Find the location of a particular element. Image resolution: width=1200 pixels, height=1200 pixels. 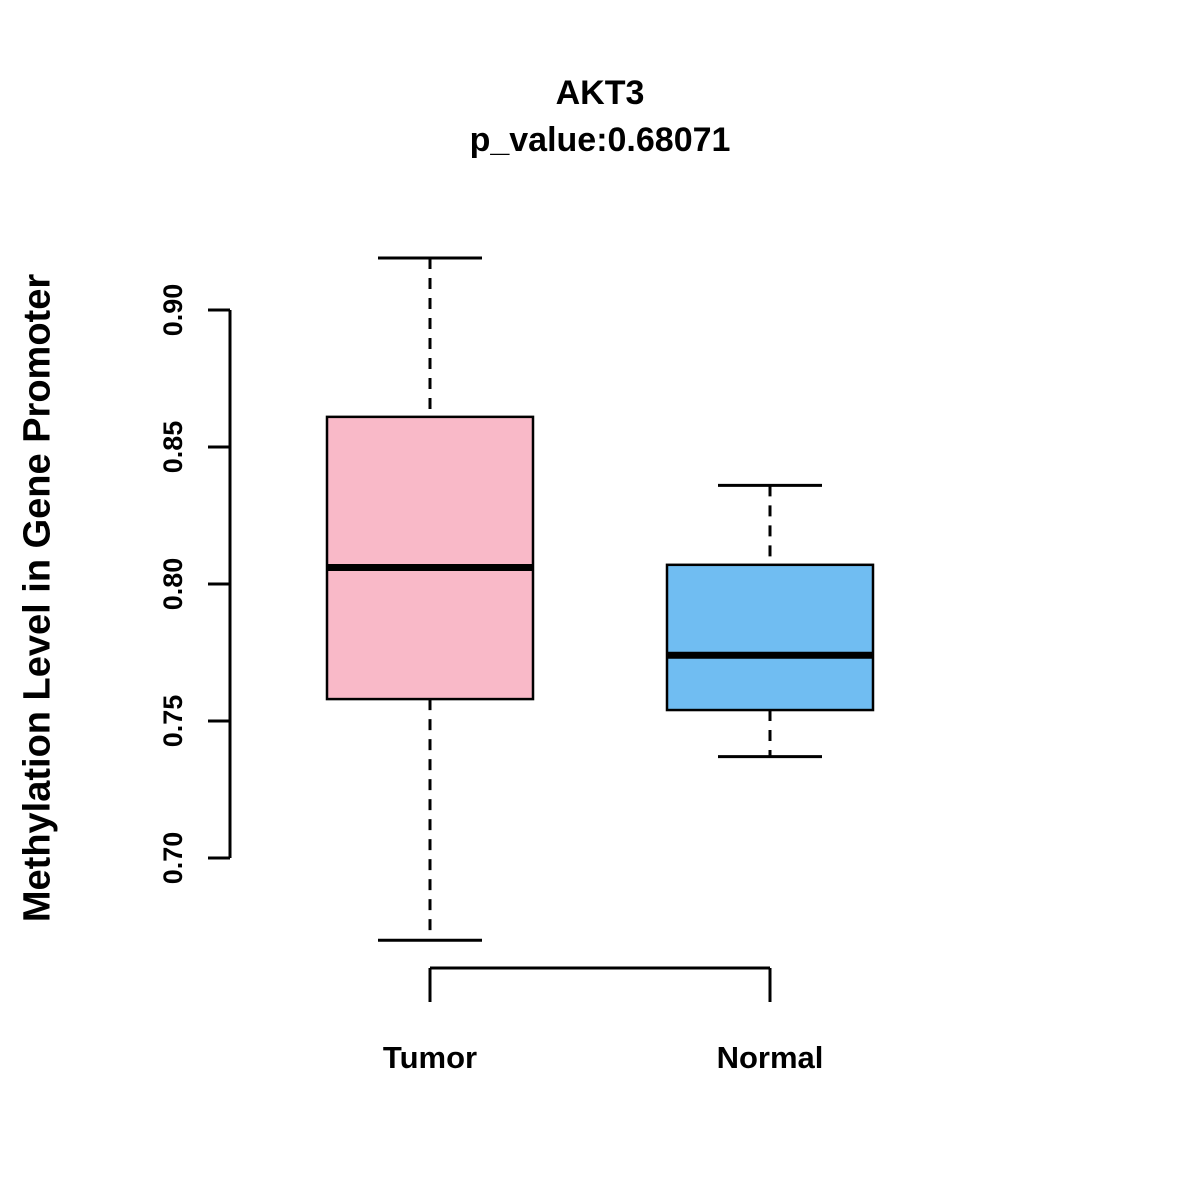

y-tick-label: 0.75 is located at coordinates (173, 721).